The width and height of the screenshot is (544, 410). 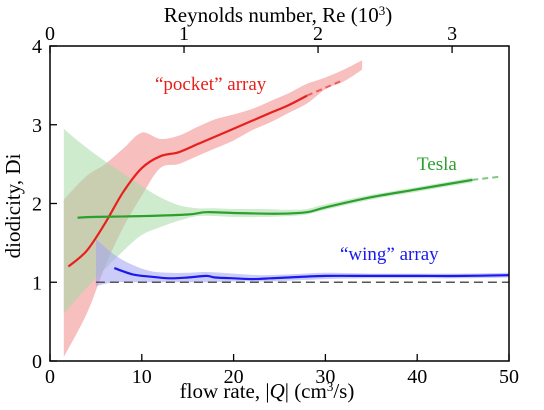 I want to click on band-wing-array, so click(x=302, y=262).